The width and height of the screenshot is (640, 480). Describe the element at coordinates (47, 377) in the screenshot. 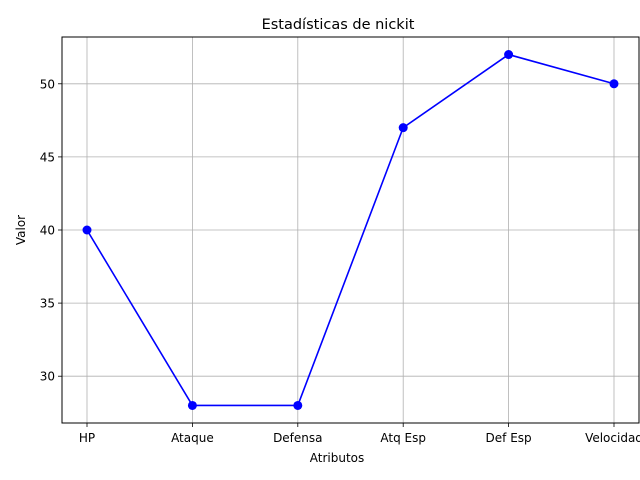

I see `y-tick-label: 30` at that location.